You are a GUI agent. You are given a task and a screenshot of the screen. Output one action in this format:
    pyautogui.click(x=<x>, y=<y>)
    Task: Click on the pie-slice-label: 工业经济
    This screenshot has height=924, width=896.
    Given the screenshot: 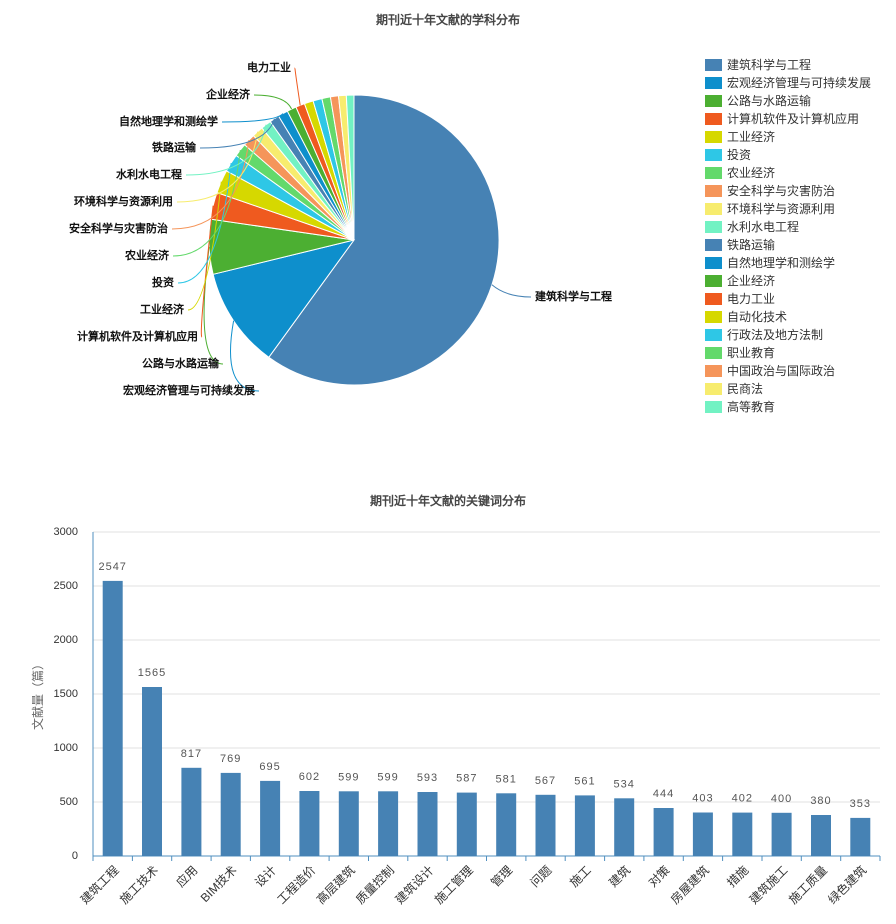 What is the action you would take?
    pyautogui.click(x=162, y=309)
    